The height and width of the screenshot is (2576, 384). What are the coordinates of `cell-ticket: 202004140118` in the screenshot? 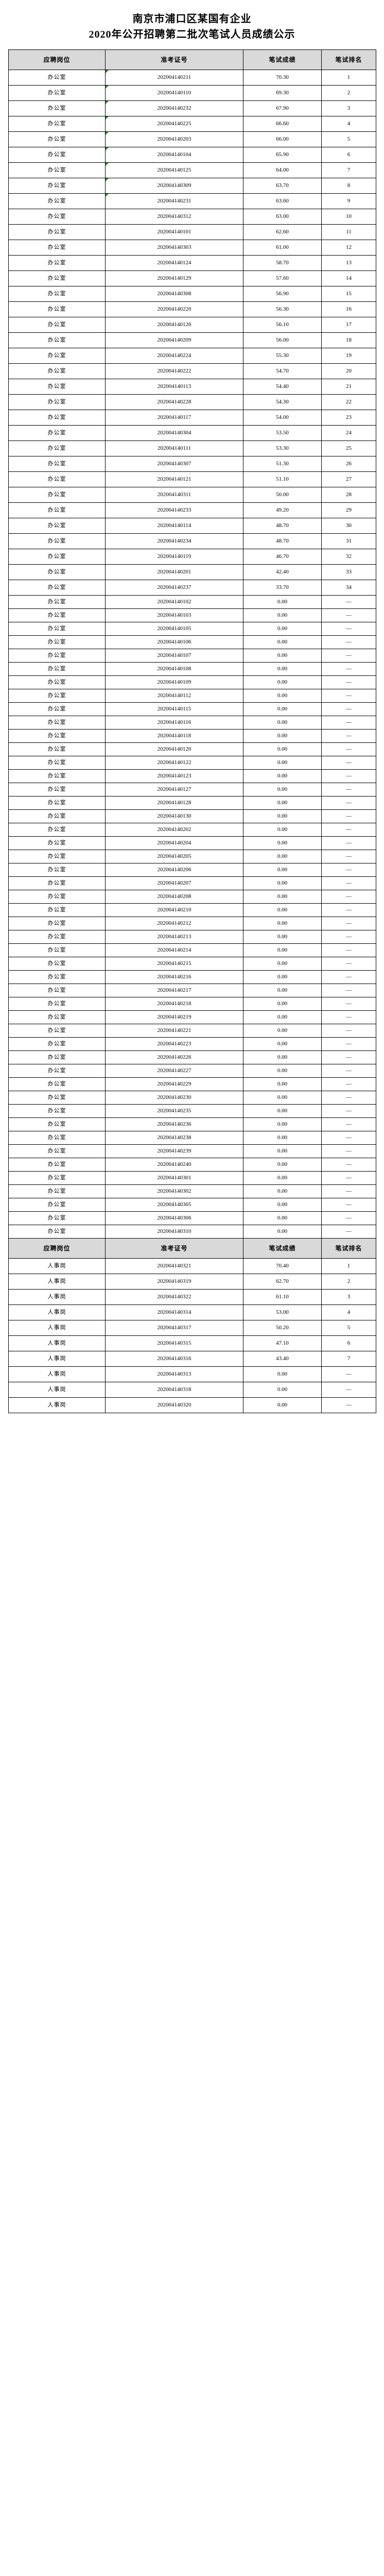 It's located at (174, 736).